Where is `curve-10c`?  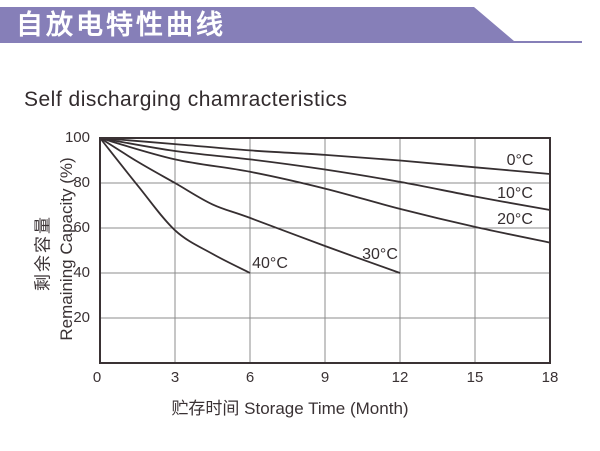
curve-10c is located at coordinates (325, 174).